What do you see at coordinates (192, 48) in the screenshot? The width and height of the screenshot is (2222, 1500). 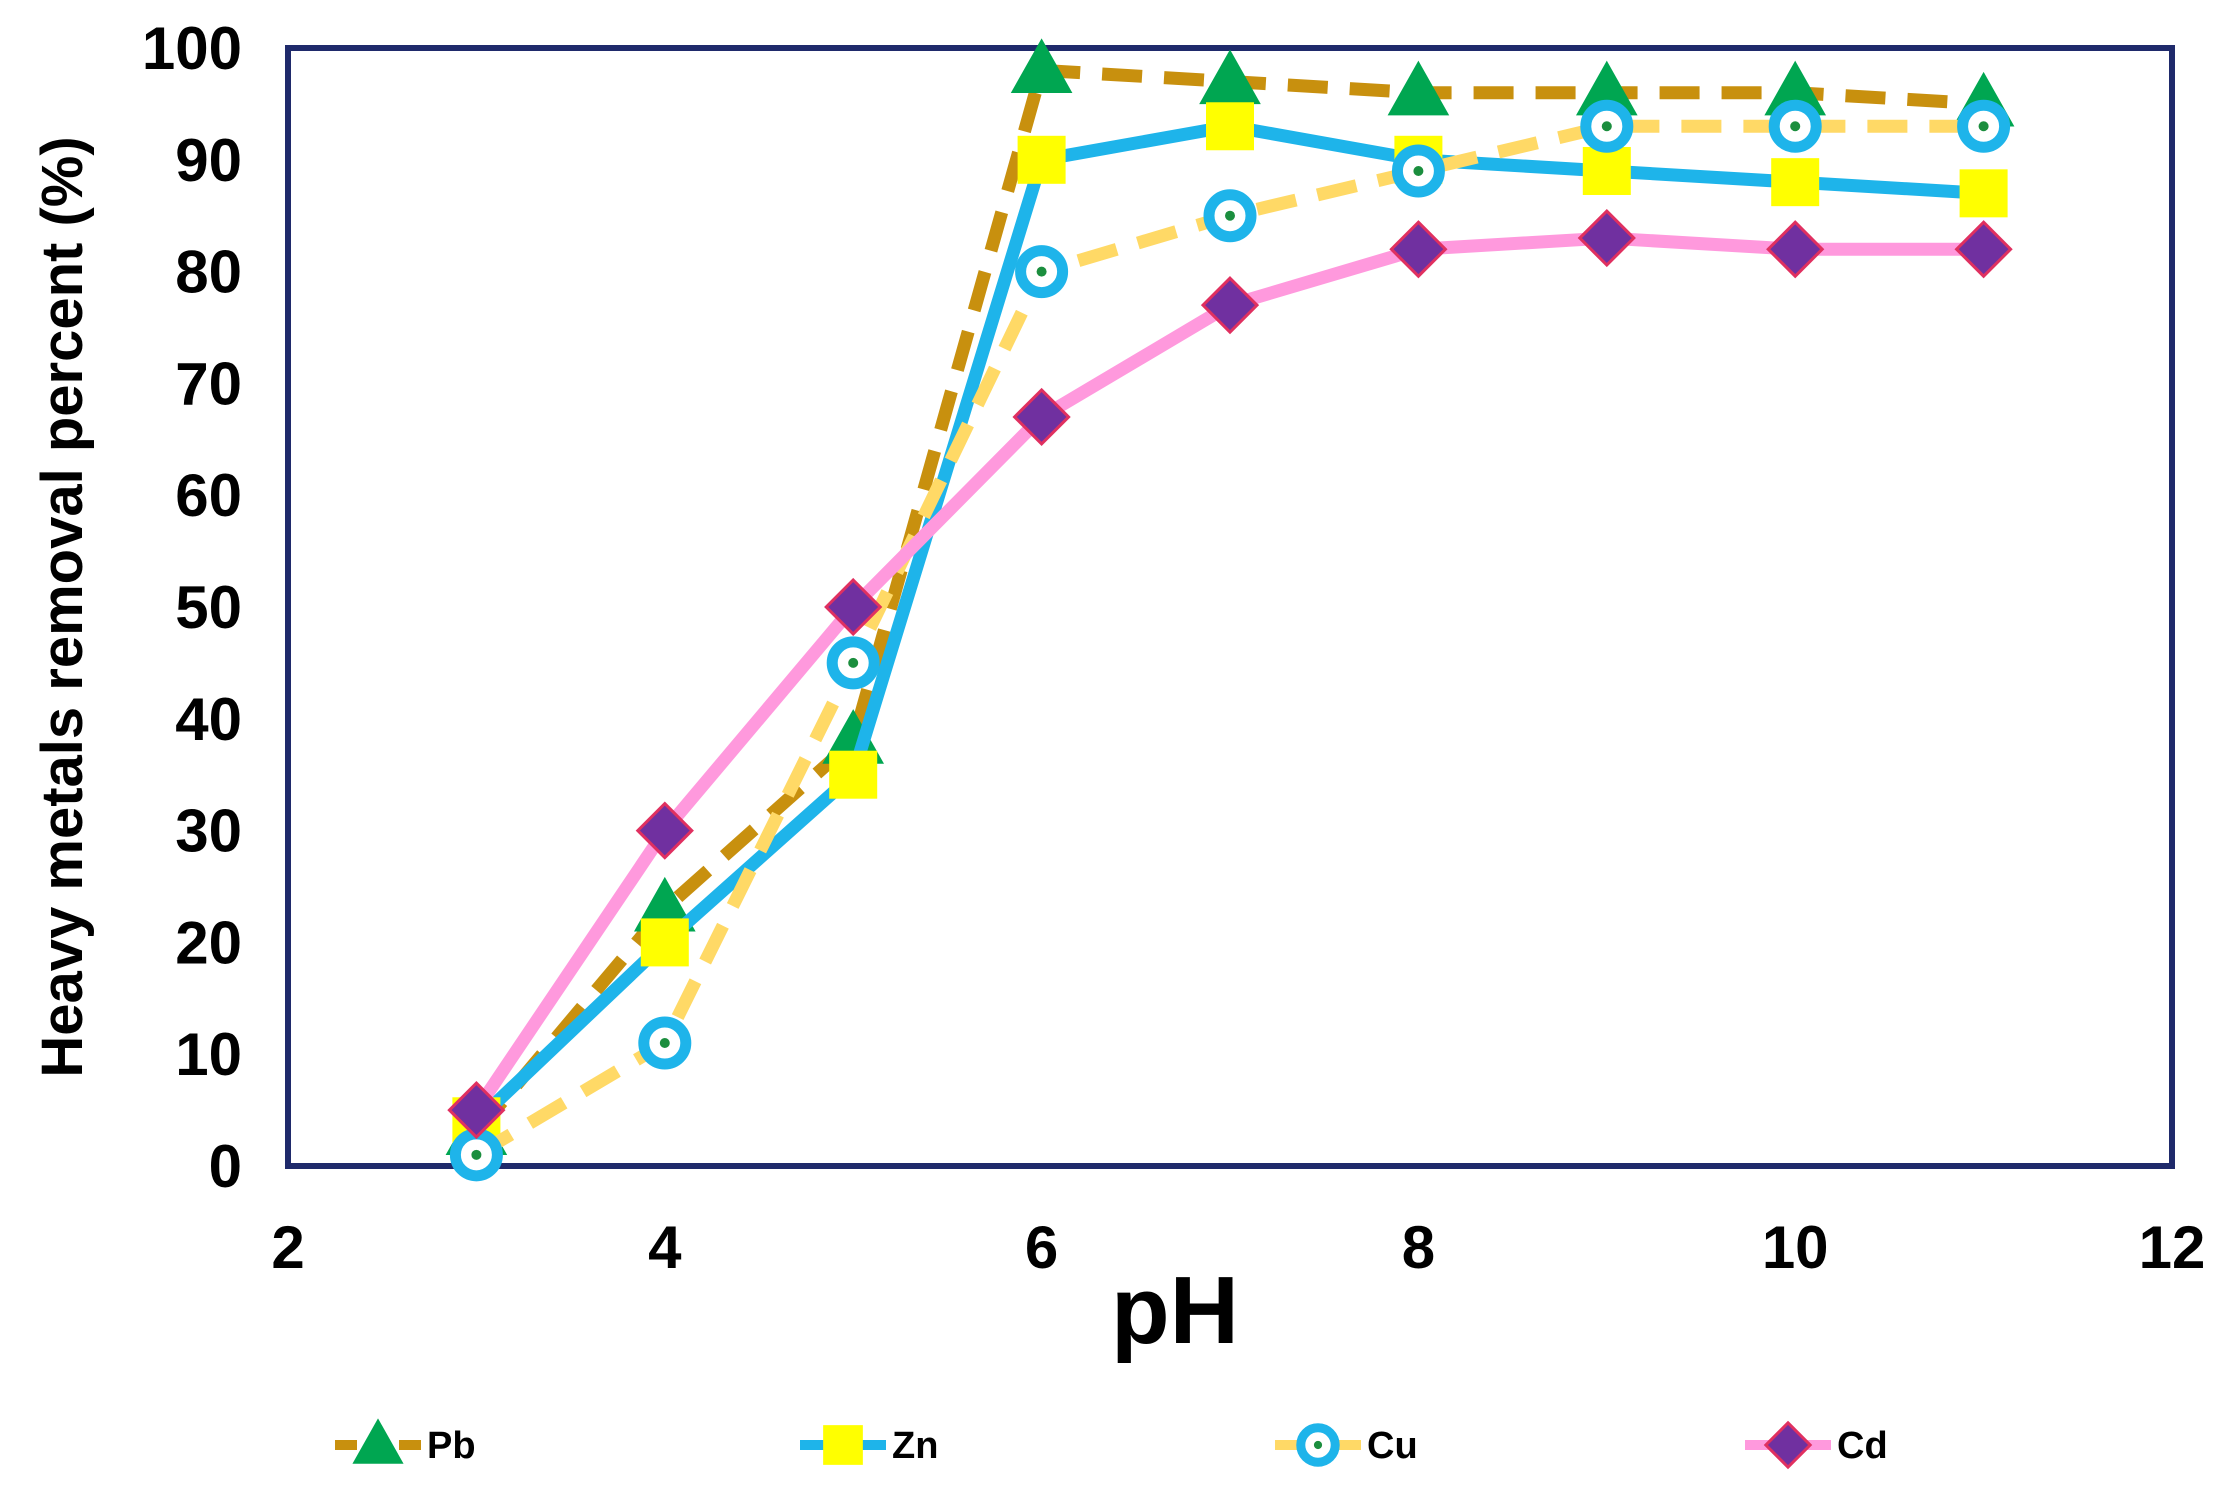 I see `y-tick-label: 100` at bounding box center [192, 48].